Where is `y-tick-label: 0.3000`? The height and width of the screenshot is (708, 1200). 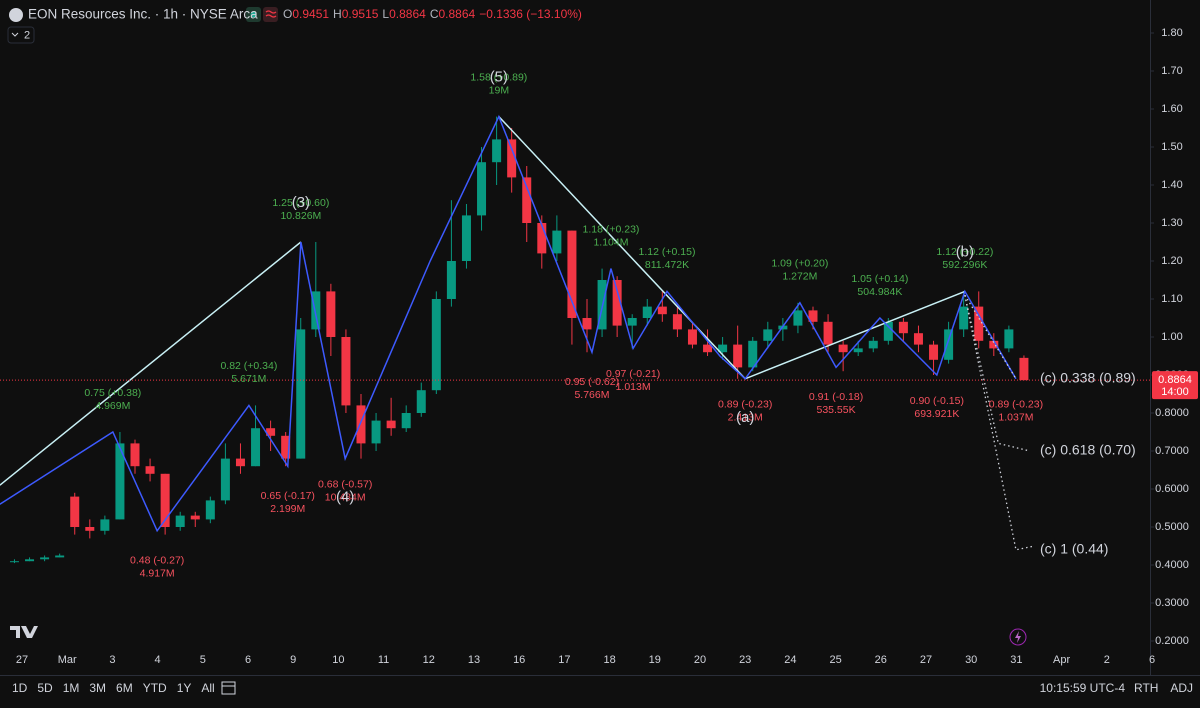 y-tick-label: 0.3000 is located at coordinates (1172, 603).